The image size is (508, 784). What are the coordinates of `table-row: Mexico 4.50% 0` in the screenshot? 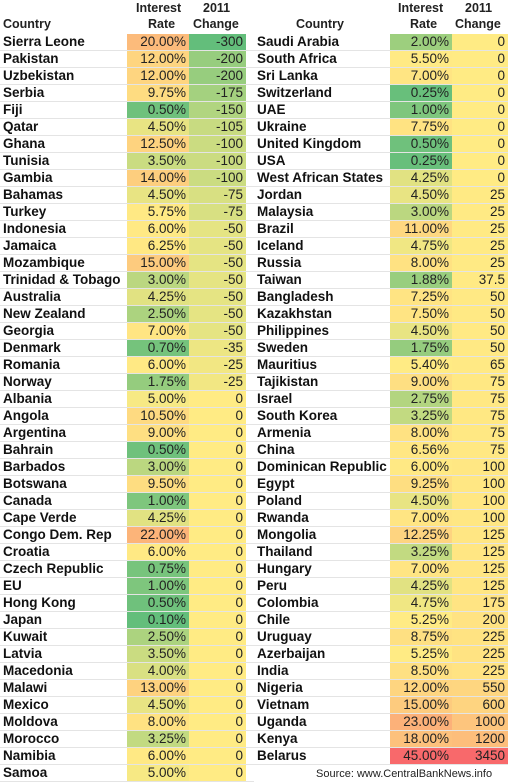 It's located at (127, 705).